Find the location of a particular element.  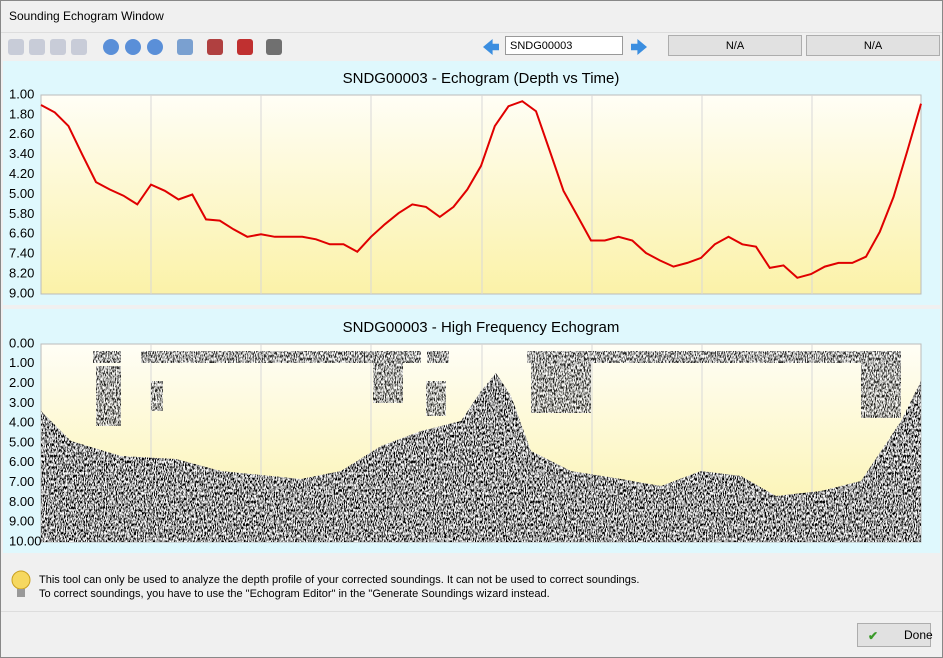

y-tick-label: 1.80 is located at coordinates (21, 113).